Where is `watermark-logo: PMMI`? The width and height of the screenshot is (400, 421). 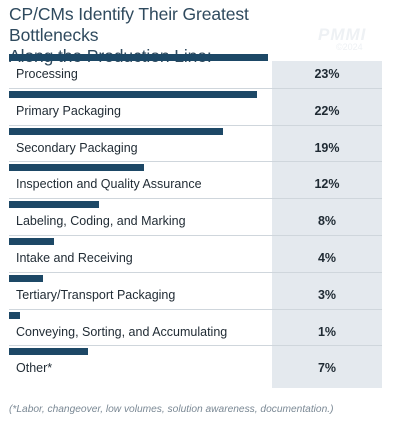 watermark-logo: PMMI is located at coordinates (342, 34).